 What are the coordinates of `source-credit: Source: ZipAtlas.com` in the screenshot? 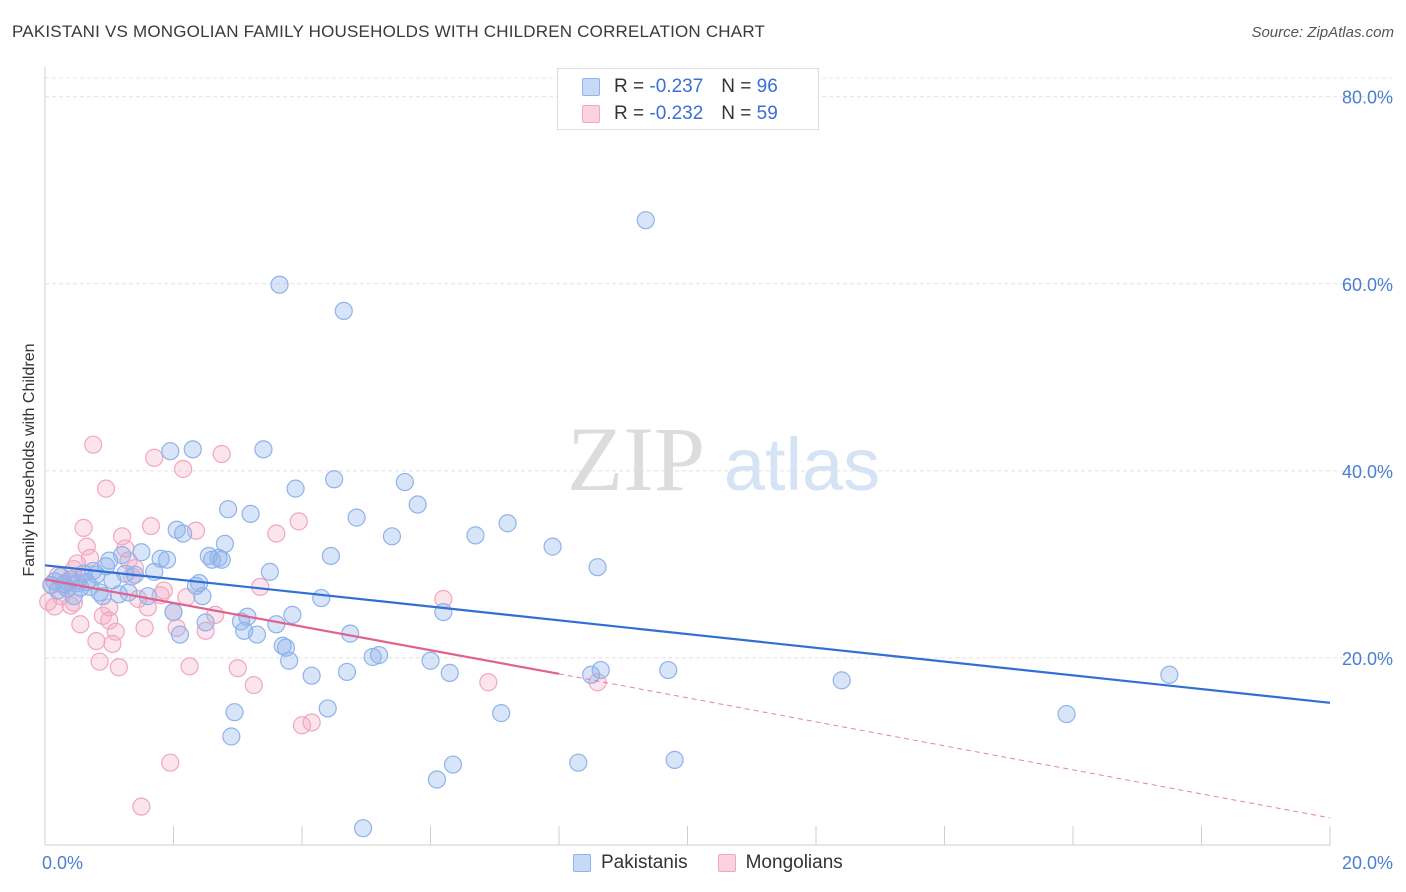 It's located at (1322, 32).